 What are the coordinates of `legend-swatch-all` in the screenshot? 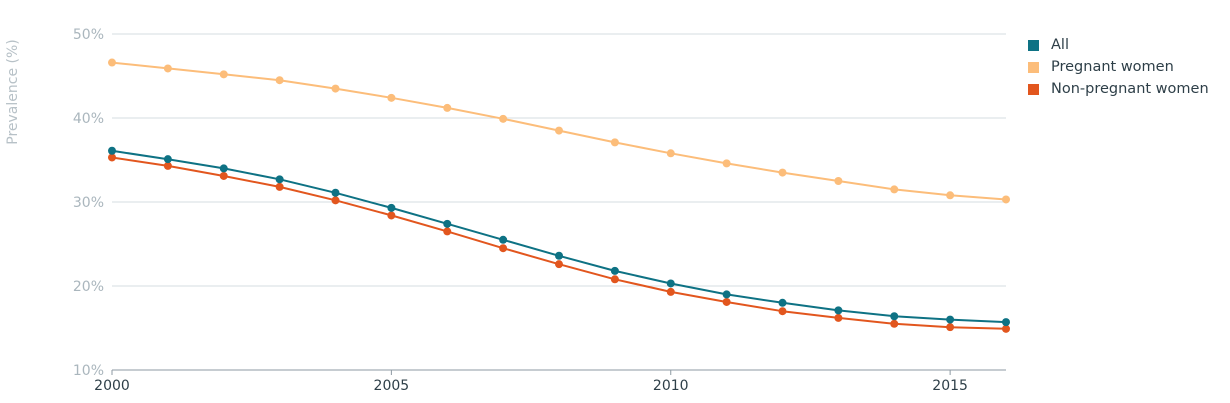 It's located at (1033, 45).